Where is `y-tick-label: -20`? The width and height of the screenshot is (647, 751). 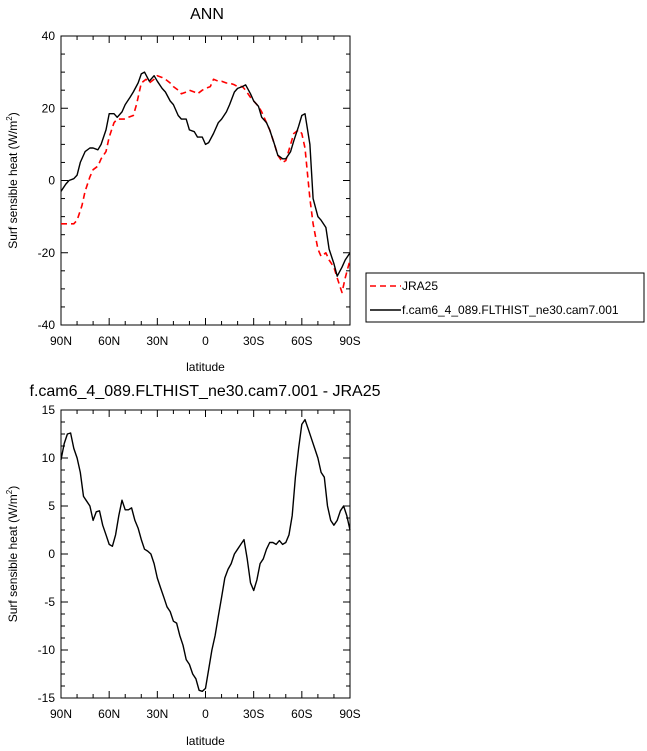 y-tick-label: -20 is located at coordinates (47, 253).